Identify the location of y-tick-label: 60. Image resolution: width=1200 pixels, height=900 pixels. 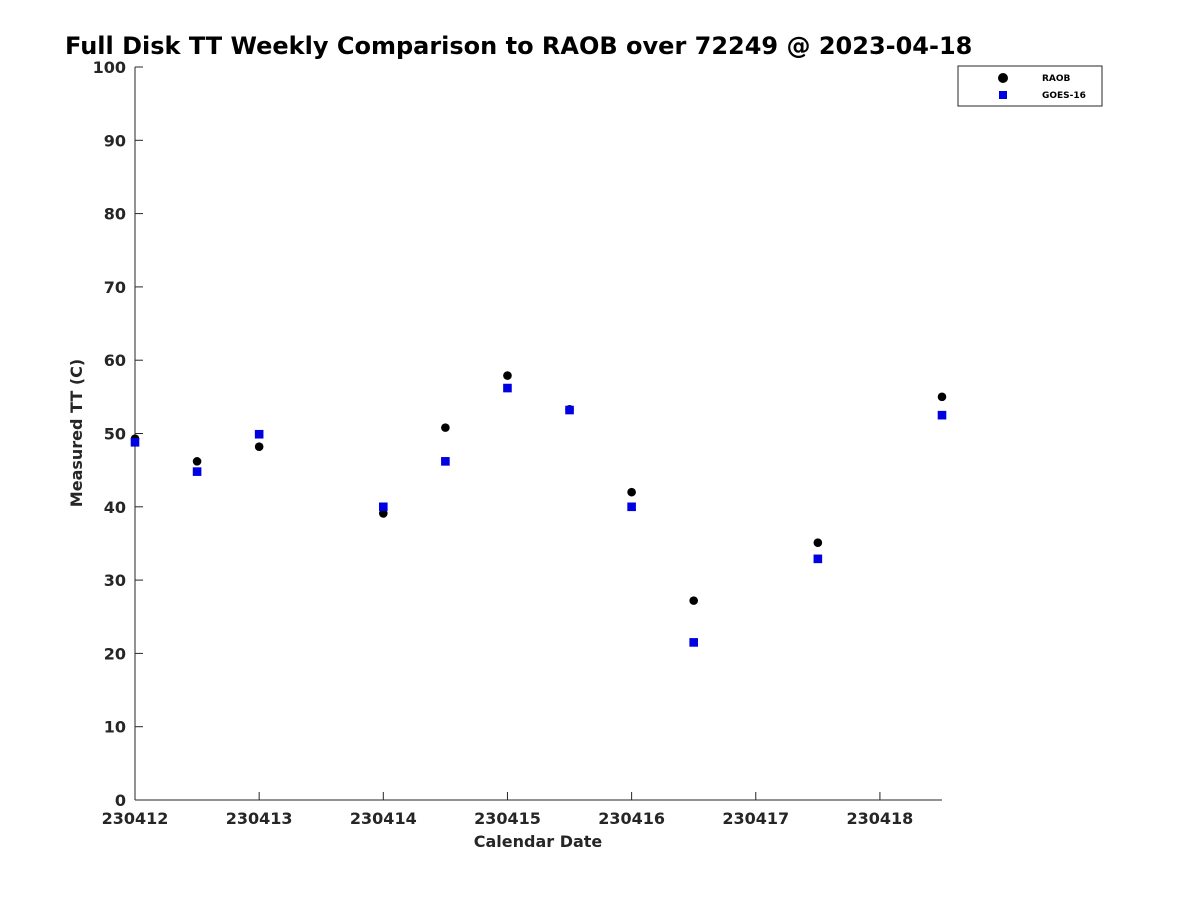
(115, 360).